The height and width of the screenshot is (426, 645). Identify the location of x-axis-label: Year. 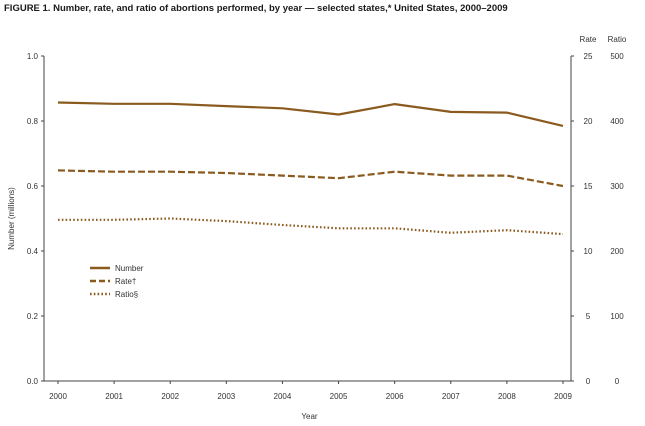
(309, 416).